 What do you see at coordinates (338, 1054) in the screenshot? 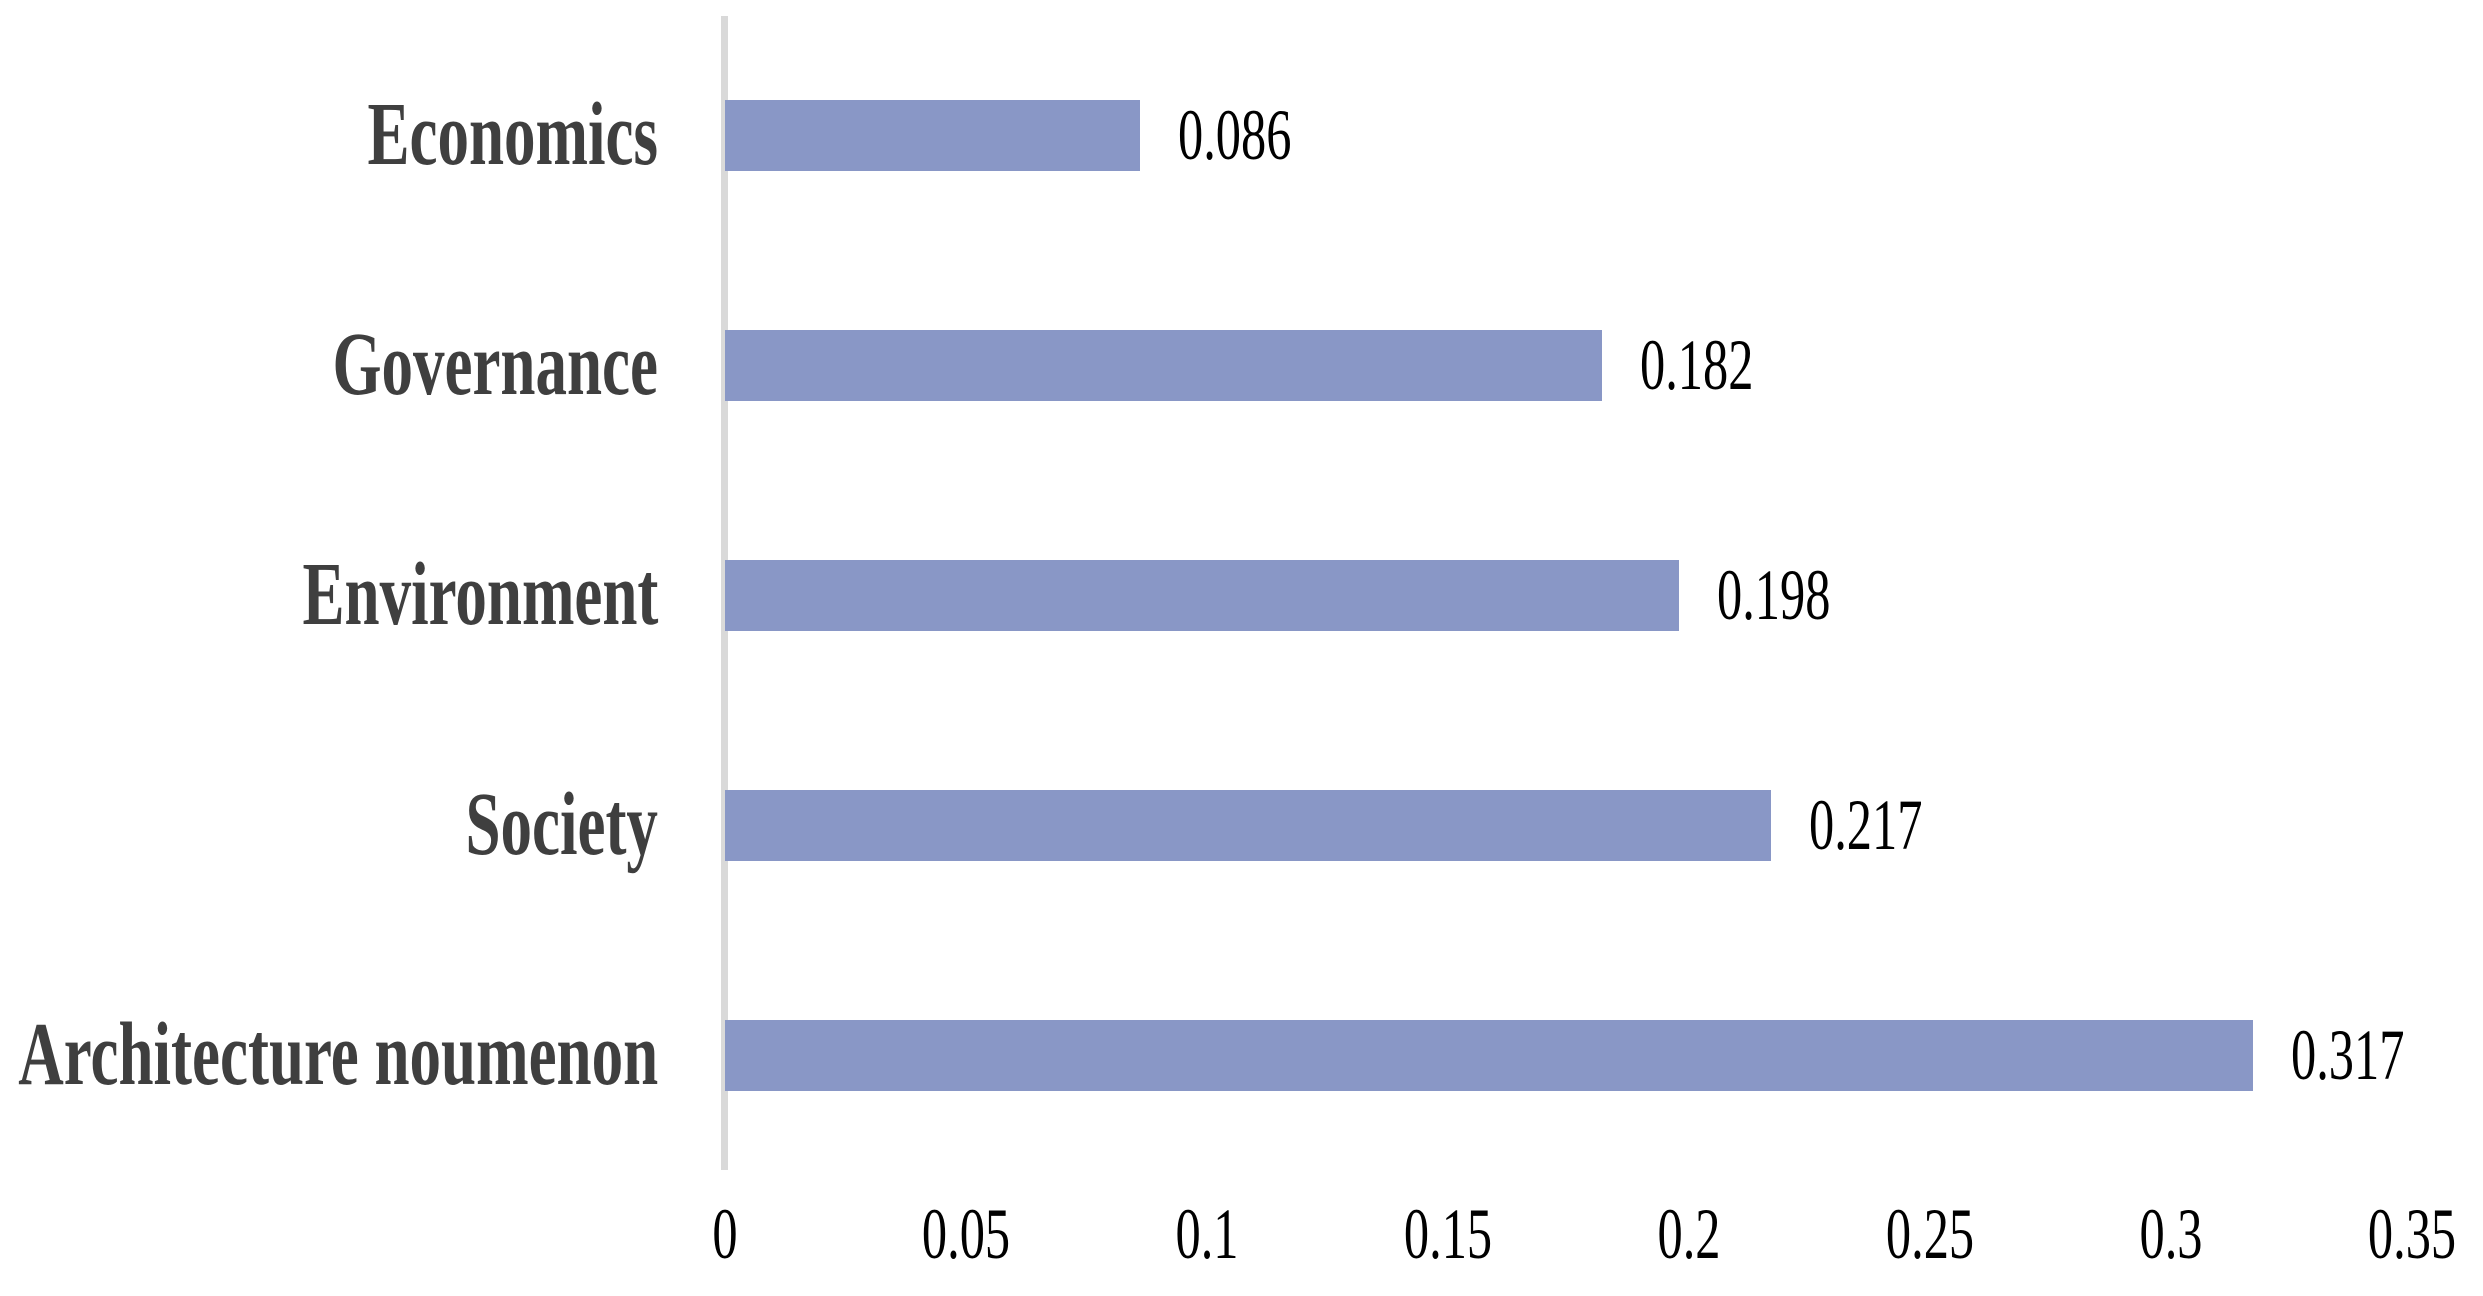
I see `category-label: Architecture noumenon` at bounding box center [338, 1054].